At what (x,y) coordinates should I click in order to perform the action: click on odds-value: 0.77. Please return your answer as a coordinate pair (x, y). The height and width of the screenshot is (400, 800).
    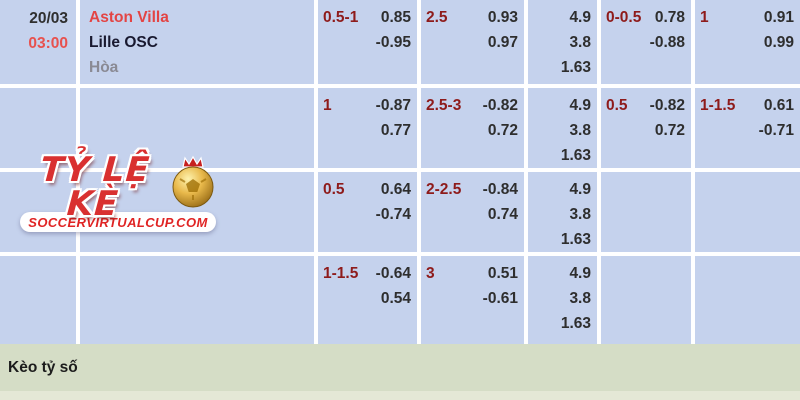
    Looking at the image, I should click on (395, 130).